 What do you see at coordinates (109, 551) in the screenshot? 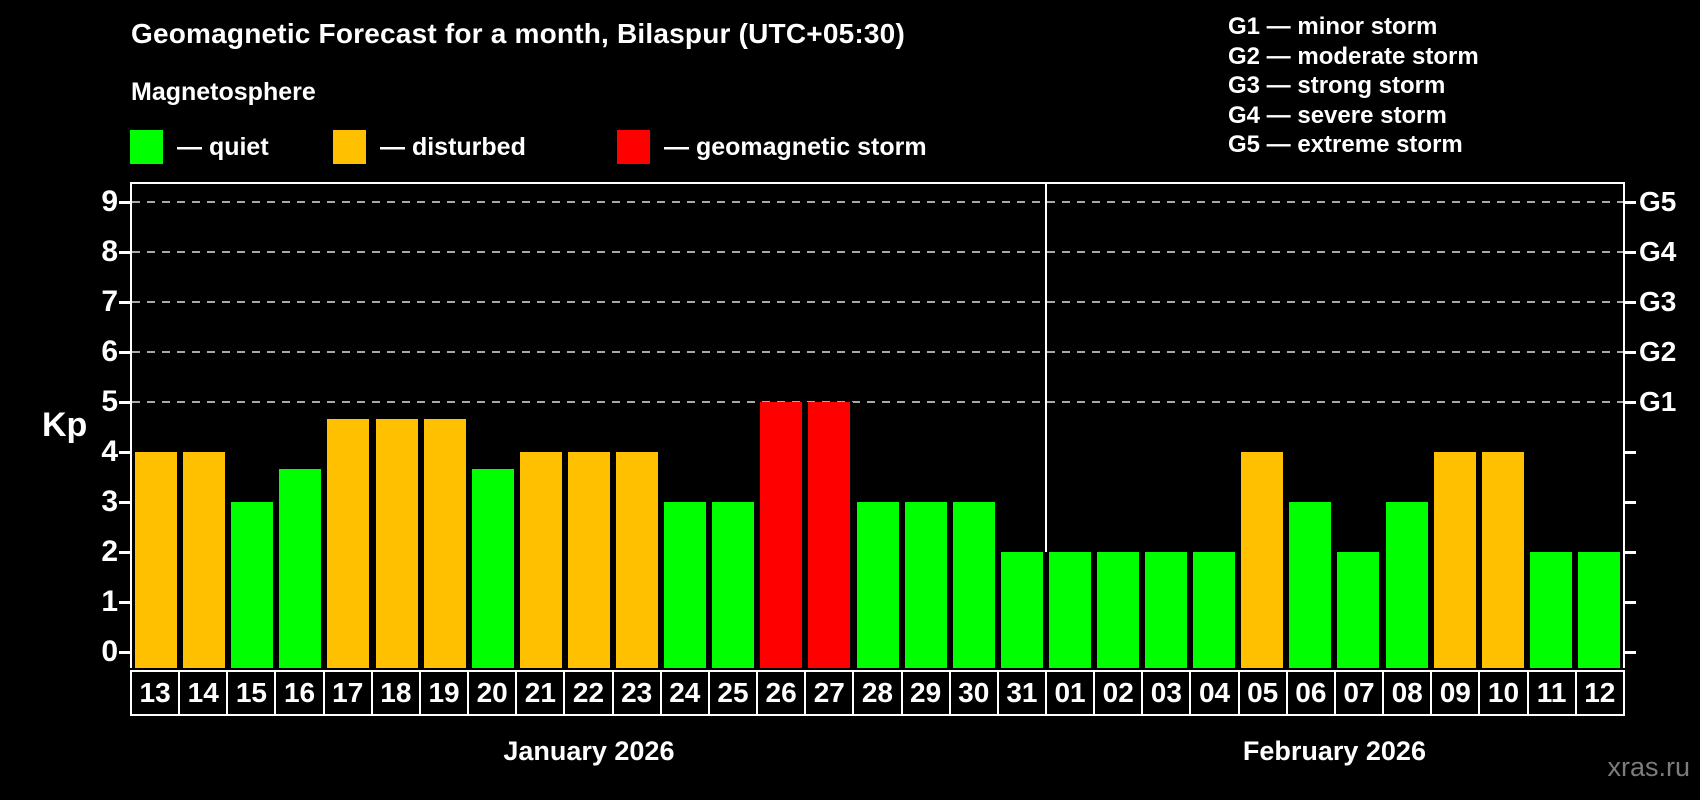
I see `y-axis-tick-label-2: 2` at bounding box center [109, 551].